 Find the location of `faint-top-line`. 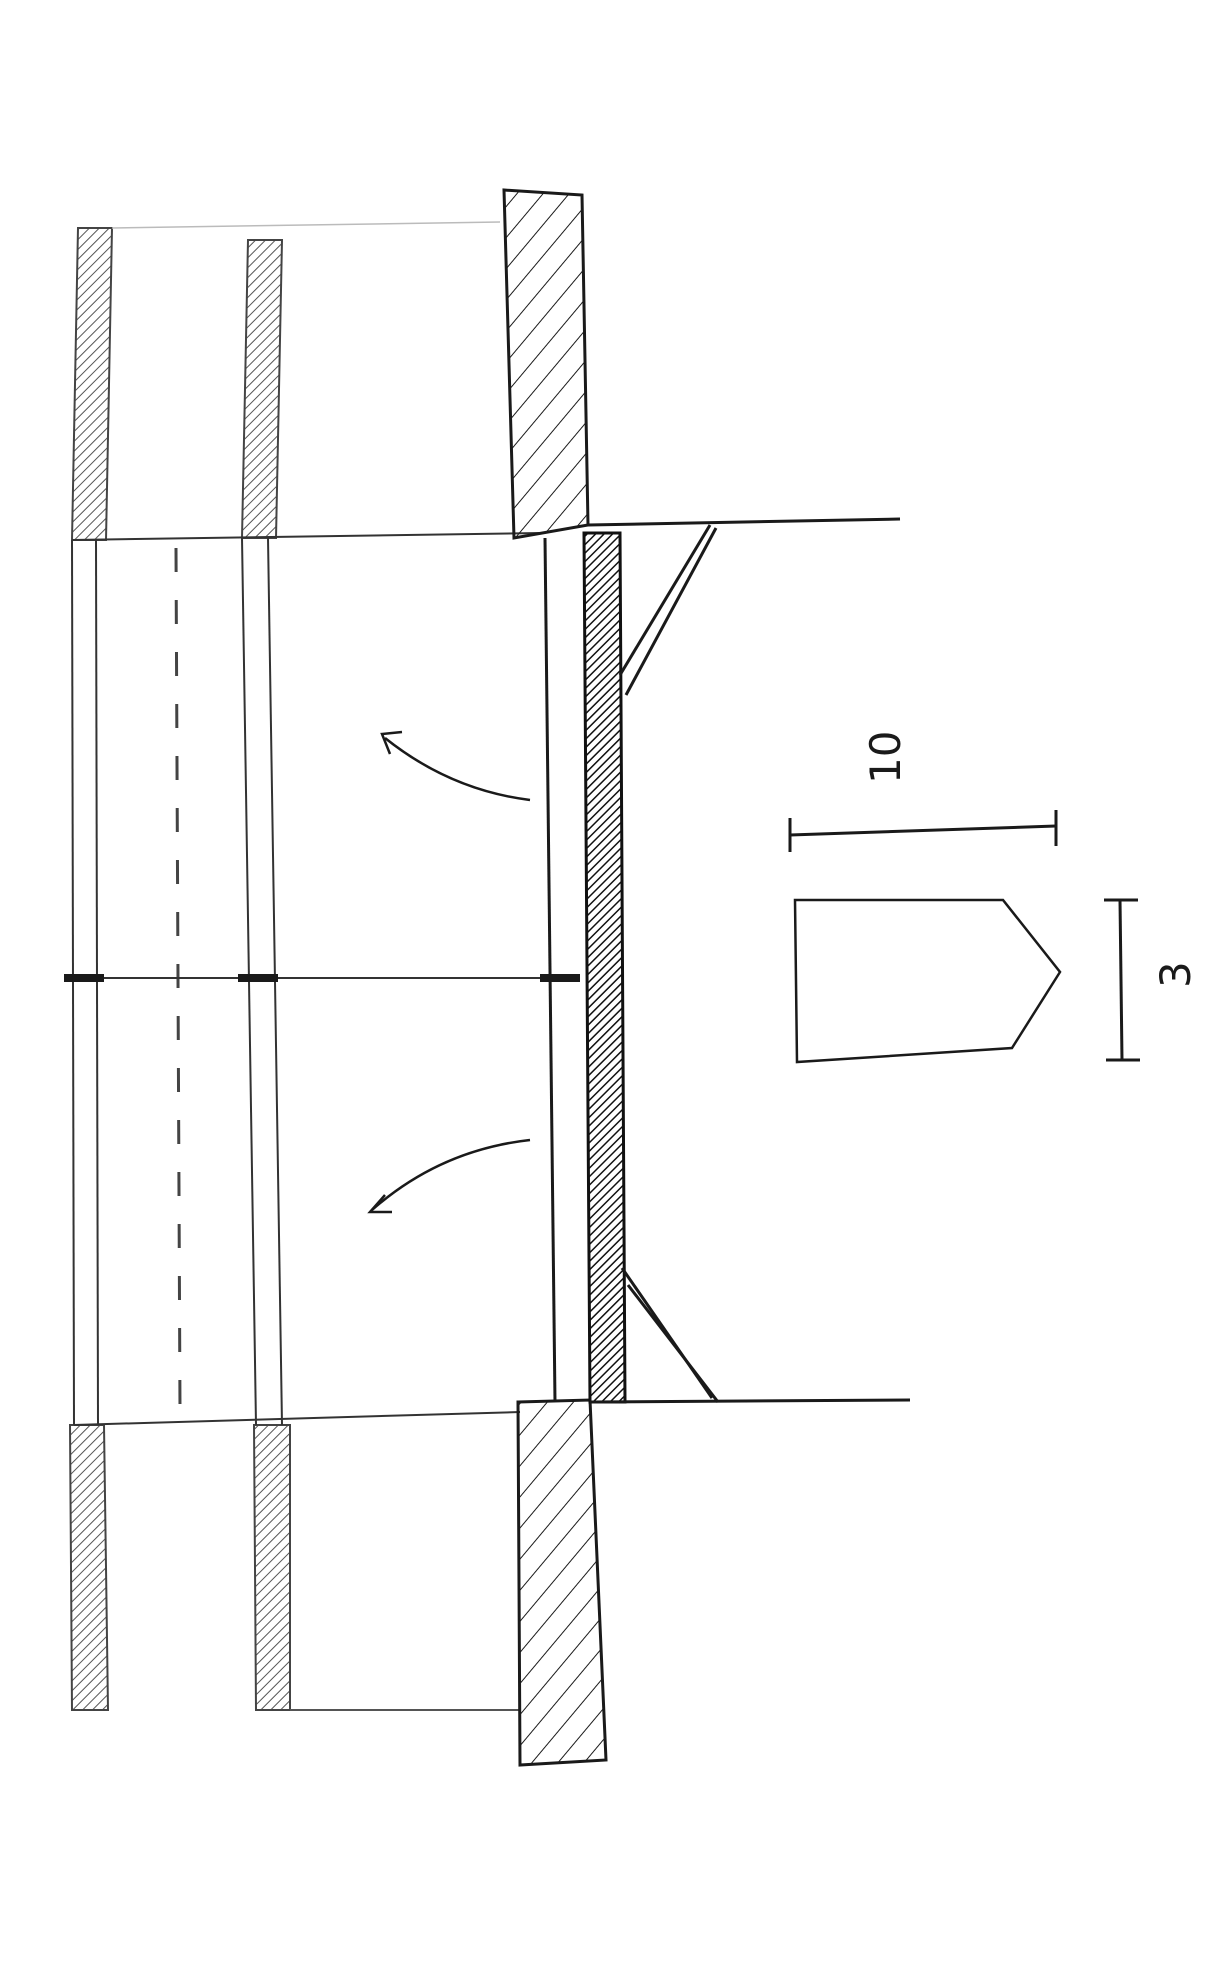

faint-top-line is located at coordinates (306, 225).